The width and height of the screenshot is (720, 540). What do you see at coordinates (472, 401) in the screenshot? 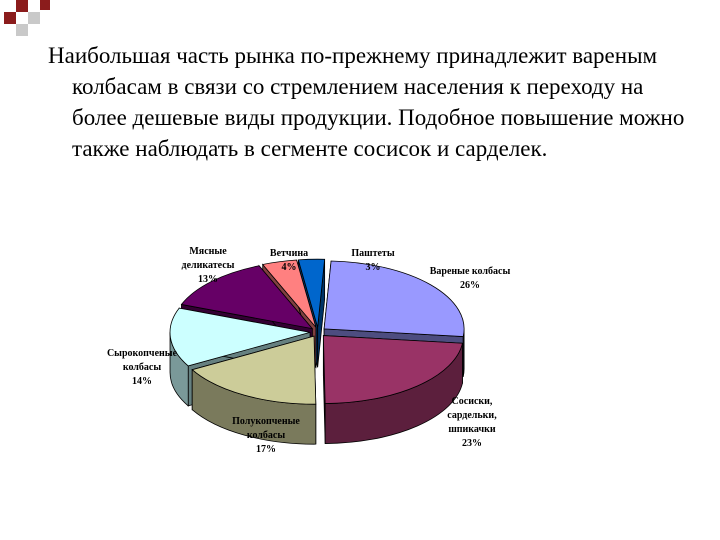
I see `slice-name-line: Сосиски,` at bounding box center [472, 401].